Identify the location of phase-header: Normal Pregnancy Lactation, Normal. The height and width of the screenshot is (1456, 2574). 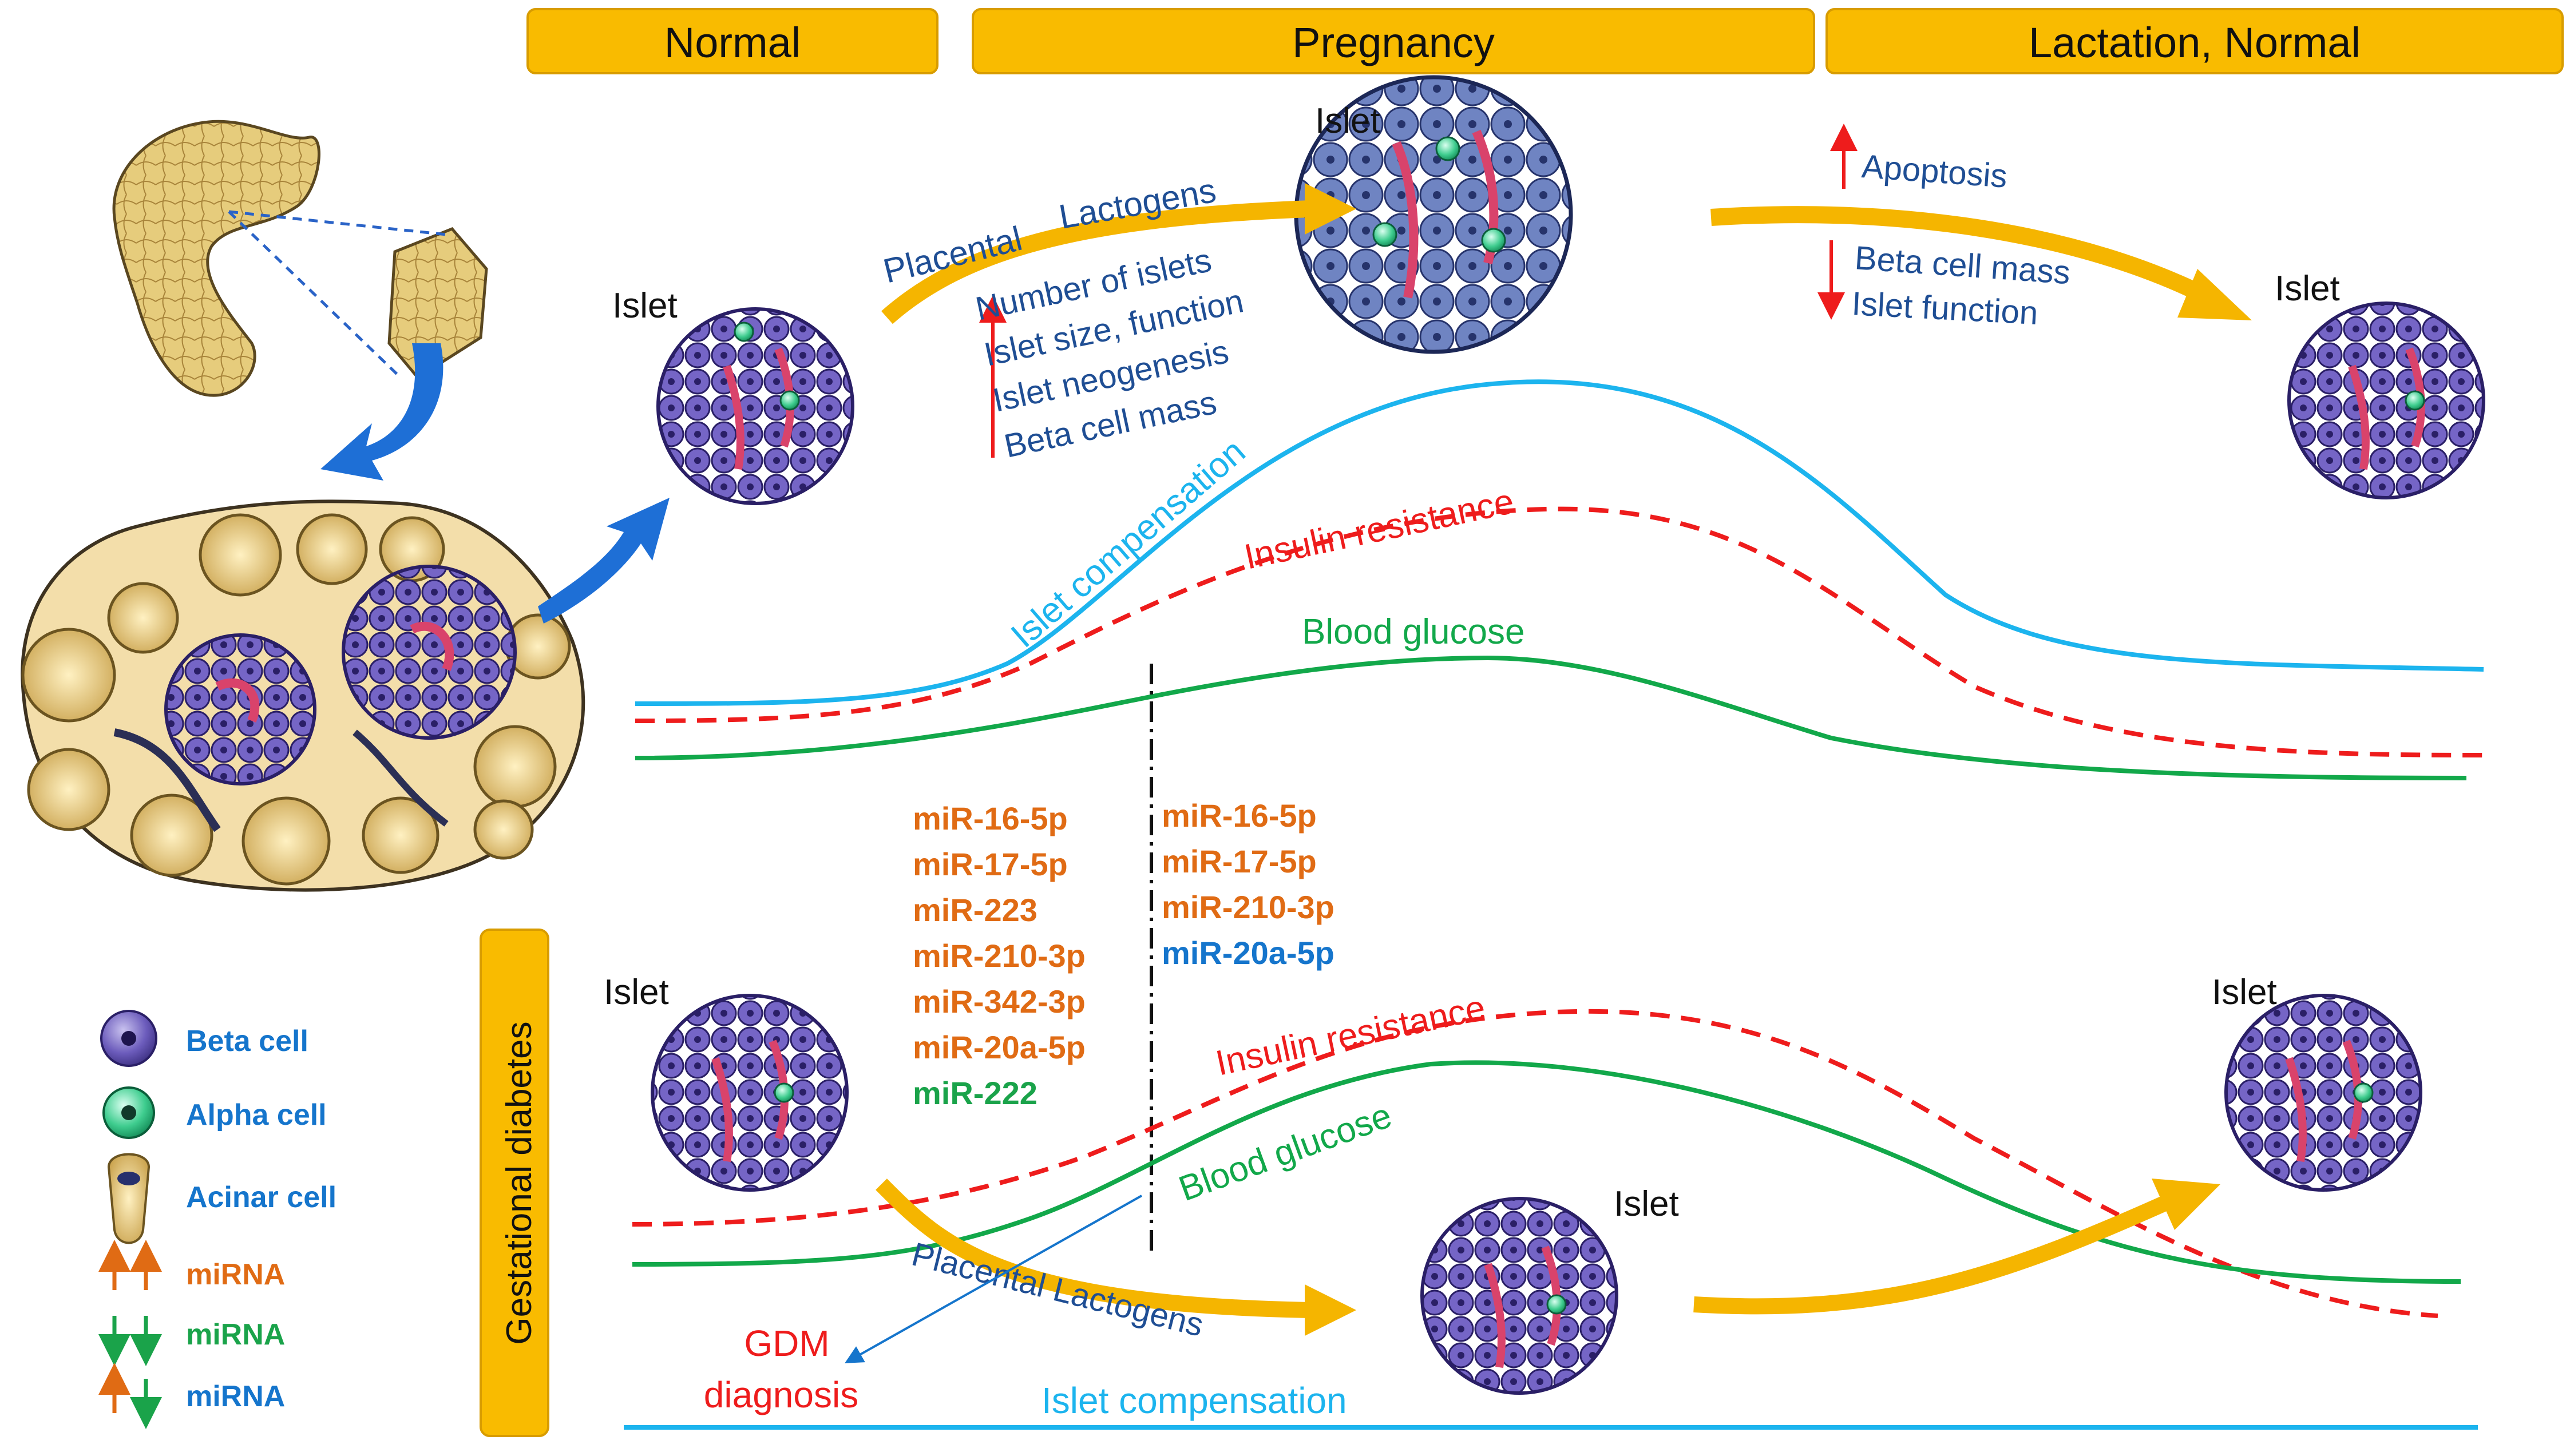
(1545, 41).